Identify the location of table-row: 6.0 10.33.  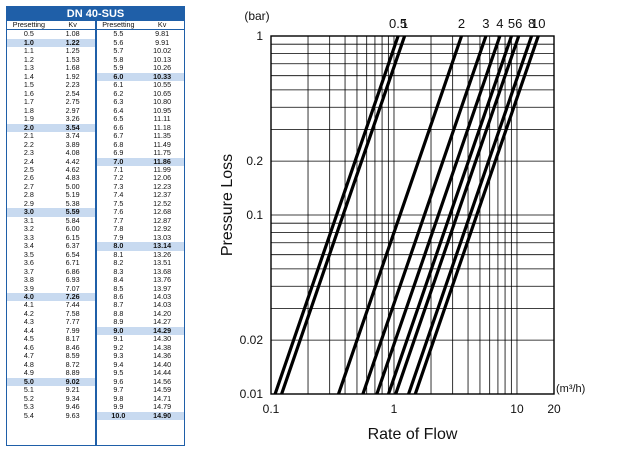
(140, 77).